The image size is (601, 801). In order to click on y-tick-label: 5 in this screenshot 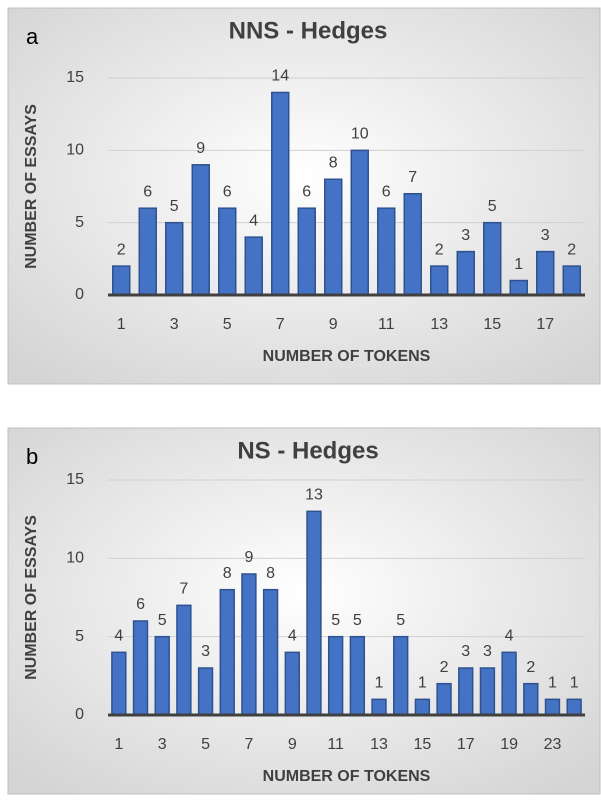, I will do `click(79, 636)`.